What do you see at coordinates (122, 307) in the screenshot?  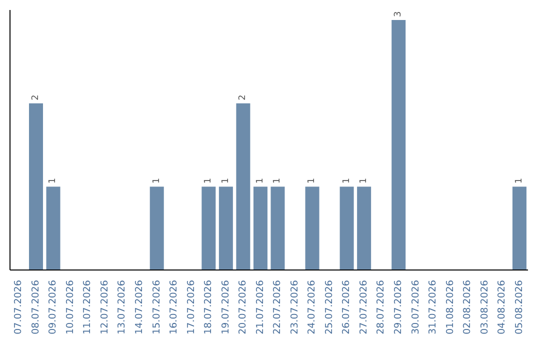 I see `x-tick-label: 13.07.2026` at bounding box center [122, 307].